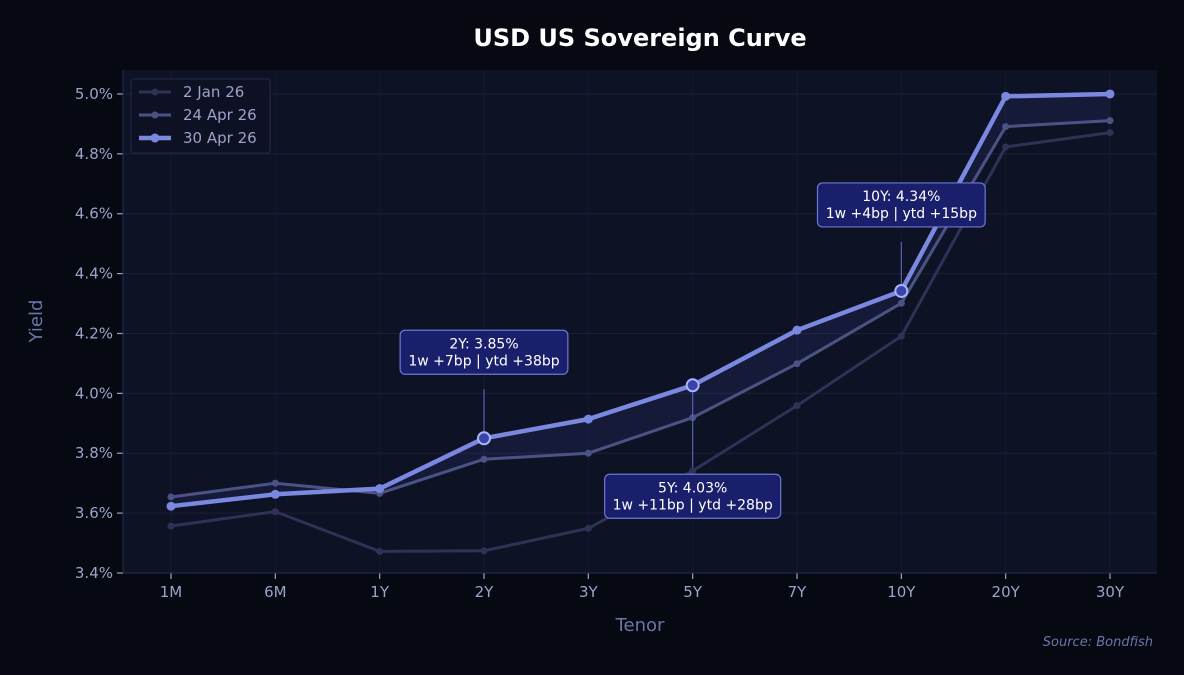 Image resolution: width=1184 pixels, height=675 pixels. I want to click on x-tick-label: 5Y, so click(693, 592).